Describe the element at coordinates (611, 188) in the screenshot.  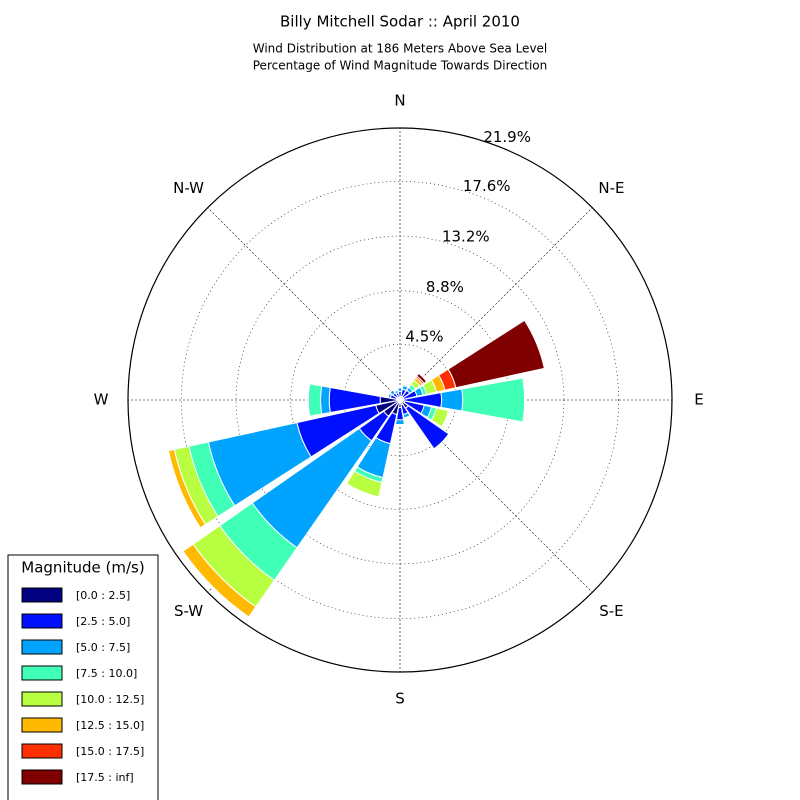
I see `direction-label: N-E` at that location.